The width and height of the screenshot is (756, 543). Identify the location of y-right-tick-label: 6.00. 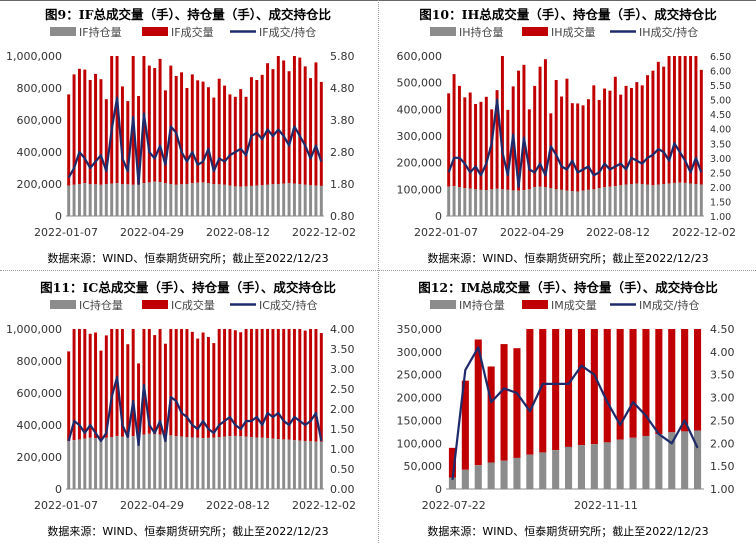
(720, 72).